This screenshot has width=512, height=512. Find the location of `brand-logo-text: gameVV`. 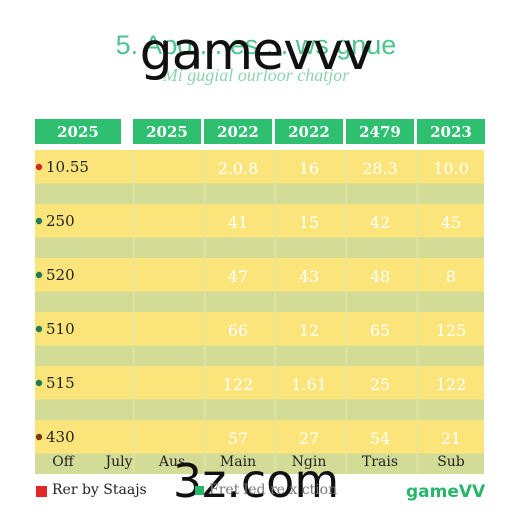

brand-logo-text: gameVV is located at coordinates (446, 492).